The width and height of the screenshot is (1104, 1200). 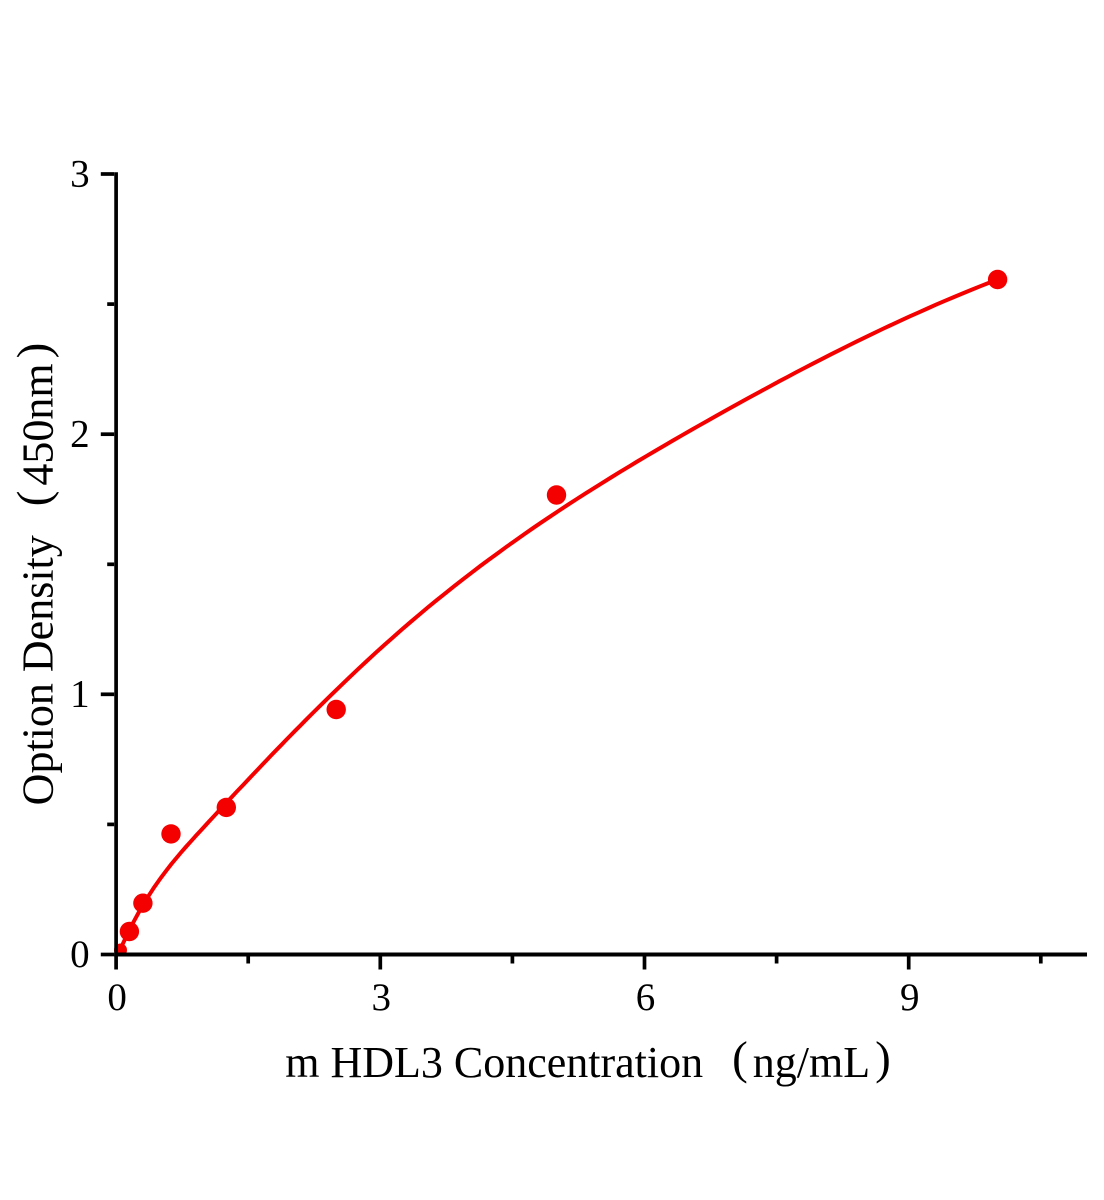 What do you see at coordinates (646, 997) in the screenshot?
I see `svg-text: 6` at bounding box center [646, 997].